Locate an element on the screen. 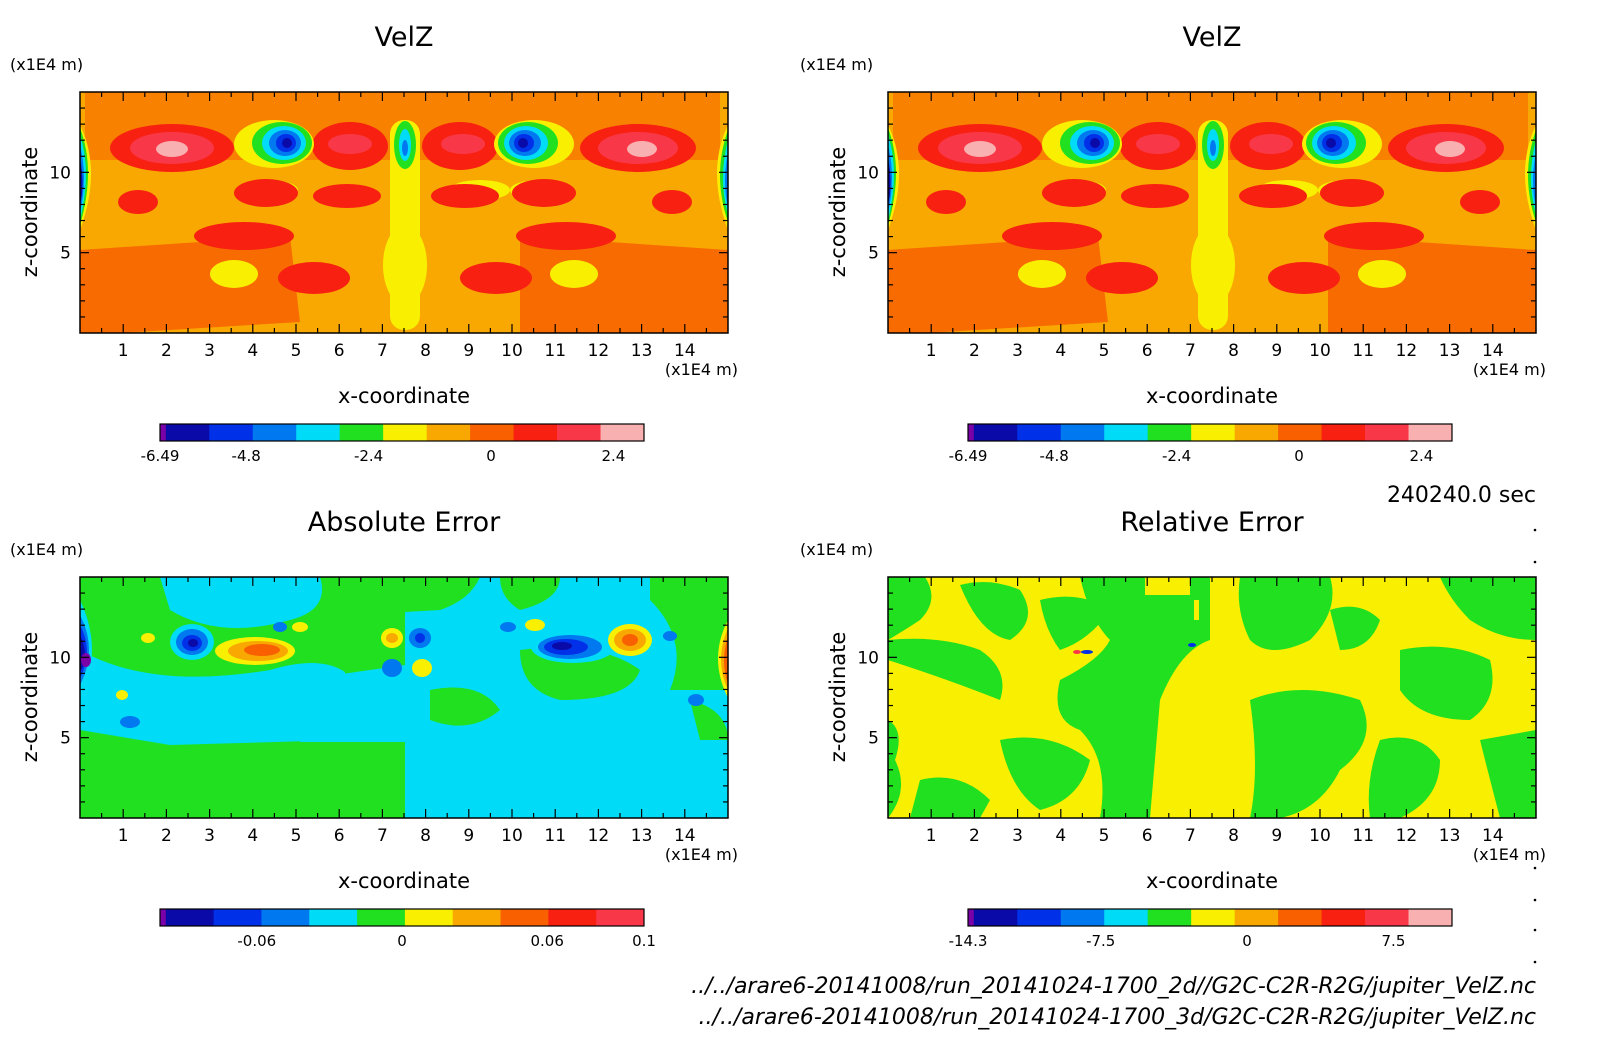 This screenshot has height=1054, width=1604. colorbar-tick-label: -6.49 is located at coordinates (968, 456).